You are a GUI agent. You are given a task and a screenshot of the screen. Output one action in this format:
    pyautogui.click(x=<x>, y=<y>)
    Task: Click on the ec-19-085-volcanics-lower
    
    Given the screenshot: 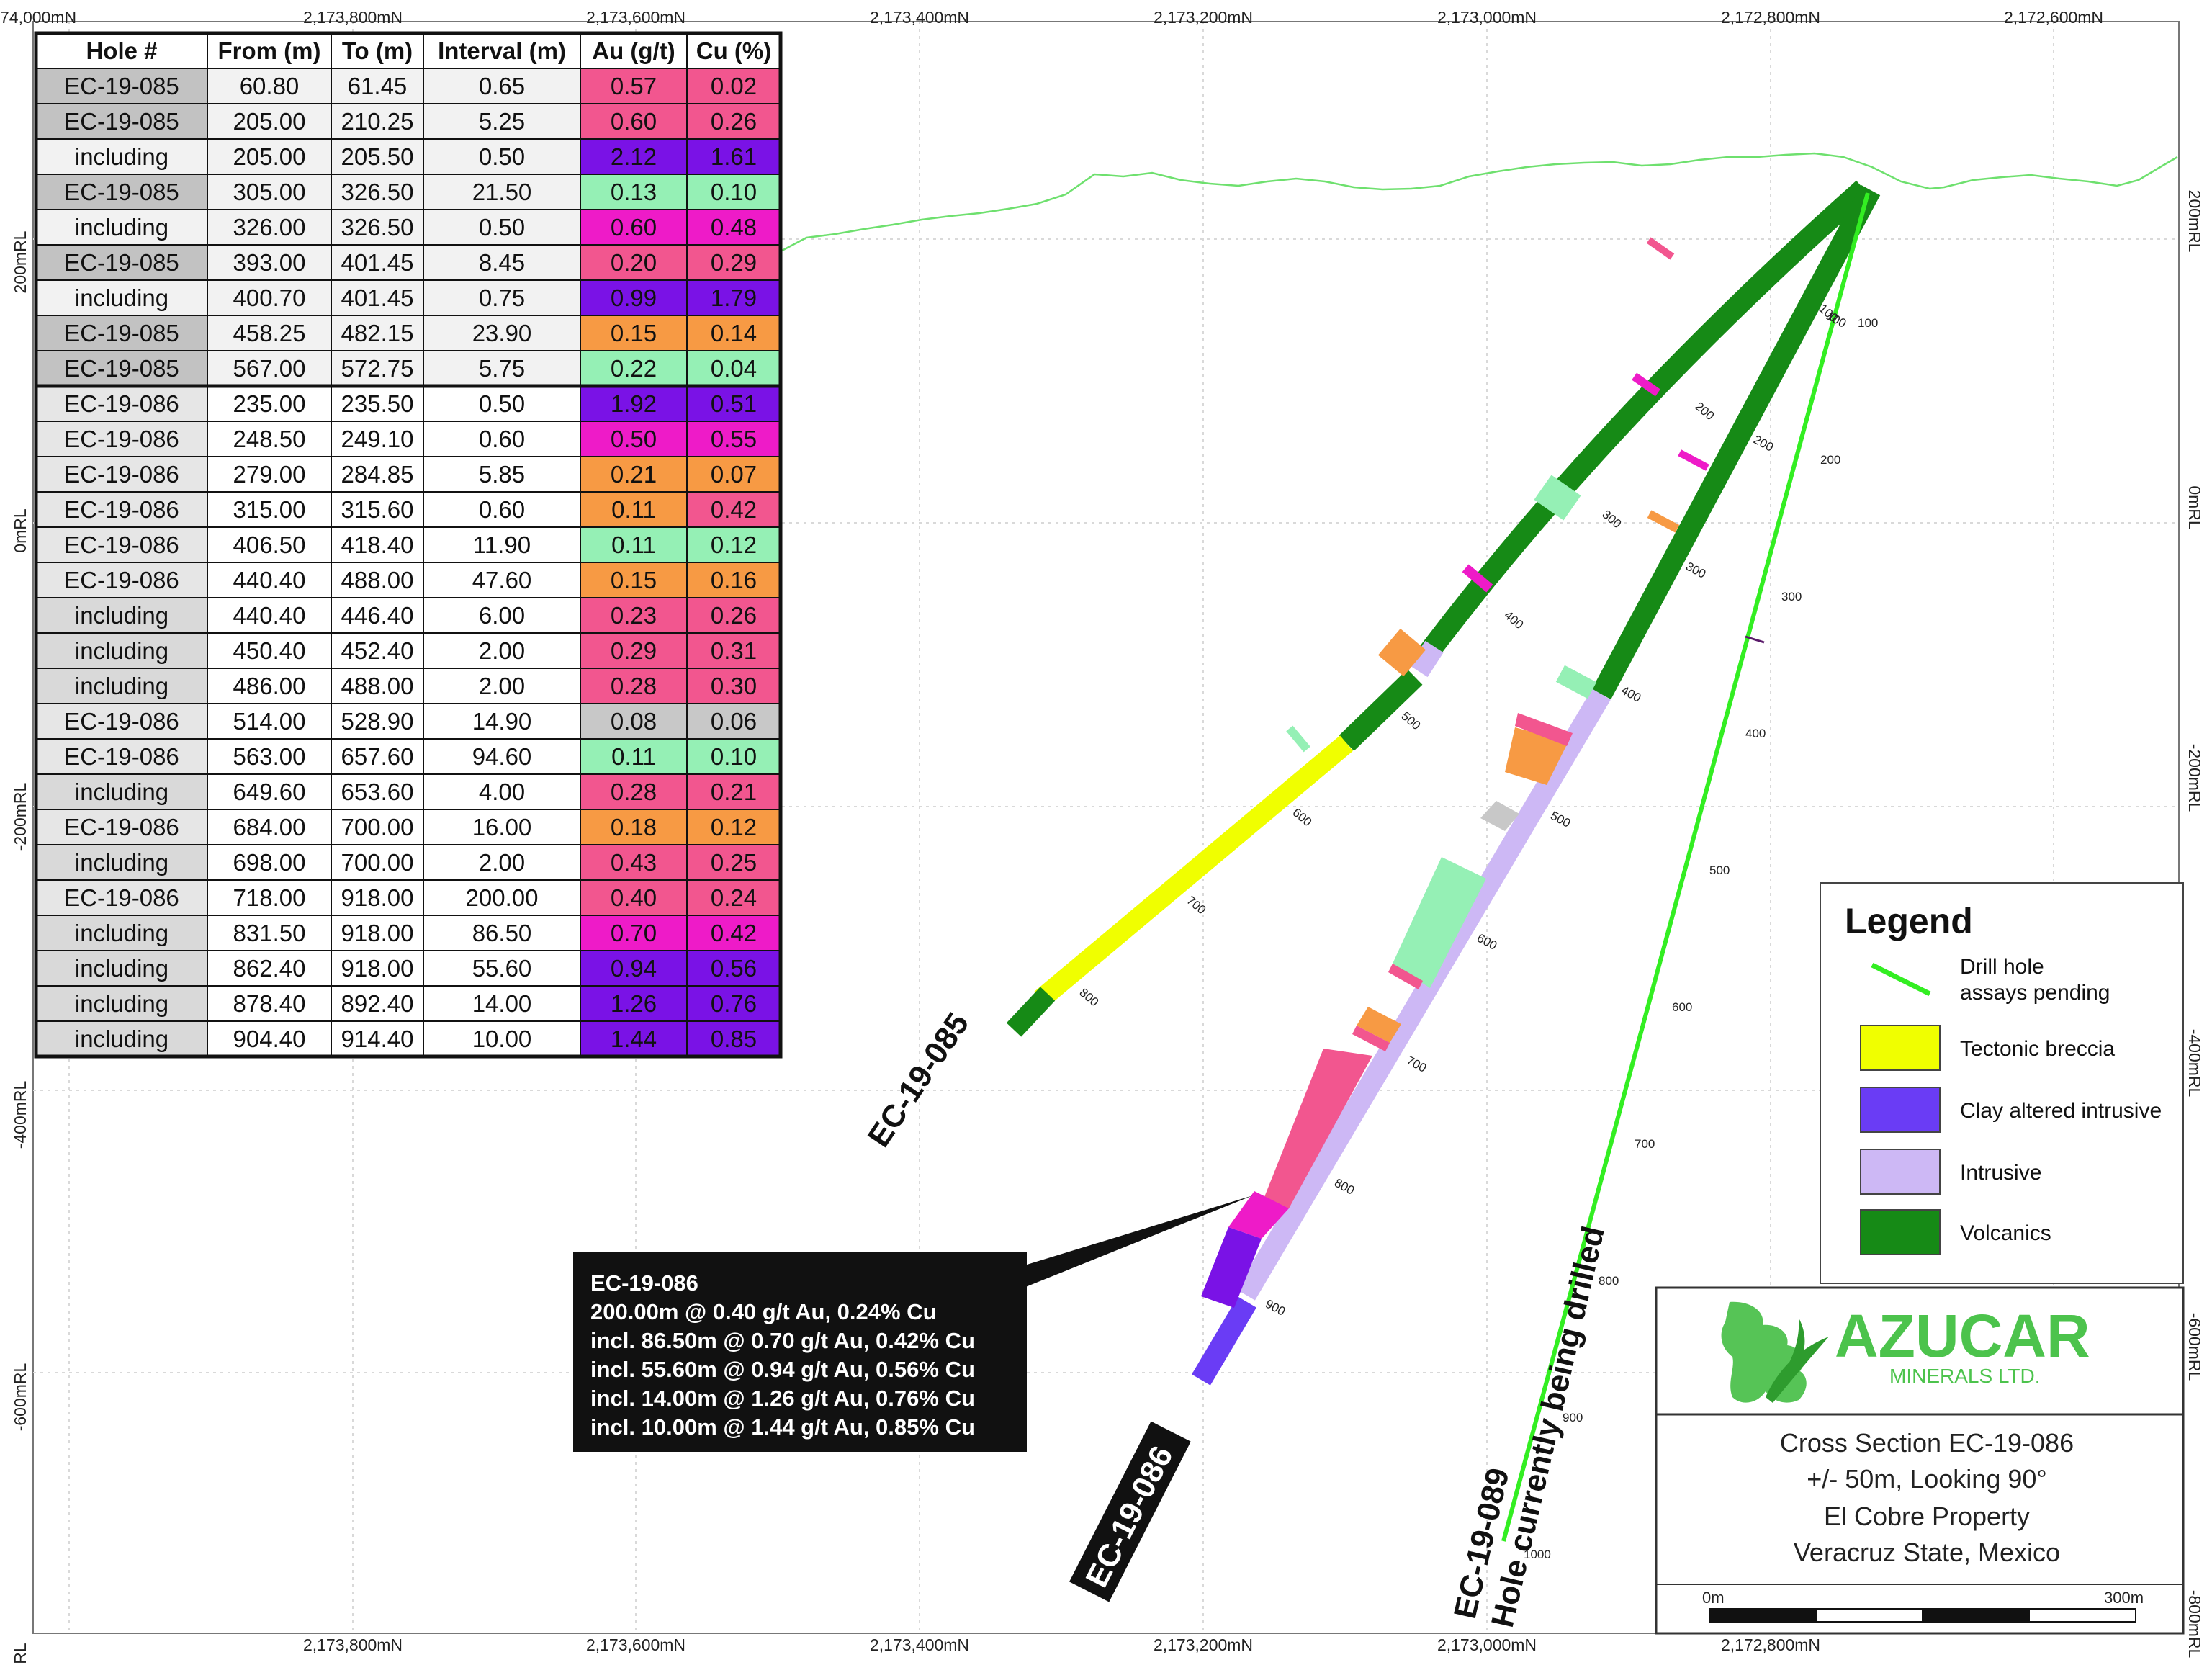 What is the action you would take?
    pyautogui.click(x=1031, y=1012)
    